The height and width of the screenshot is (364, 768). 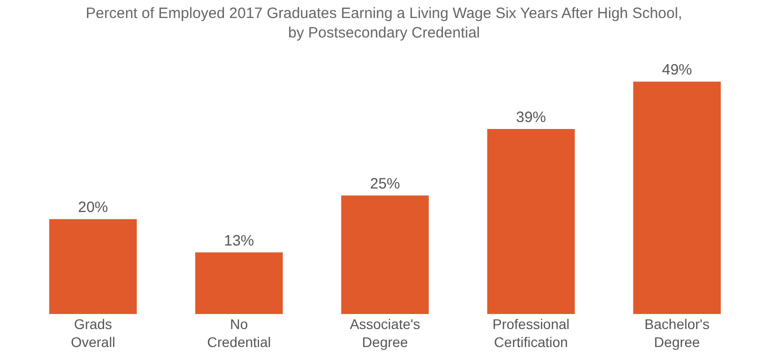 I want to click on chart-title: Percent of Employed 2017 Graduates Earning a Living Wage Six Years After High School, by Postsecondary Credential, so click(x=384, y=23).